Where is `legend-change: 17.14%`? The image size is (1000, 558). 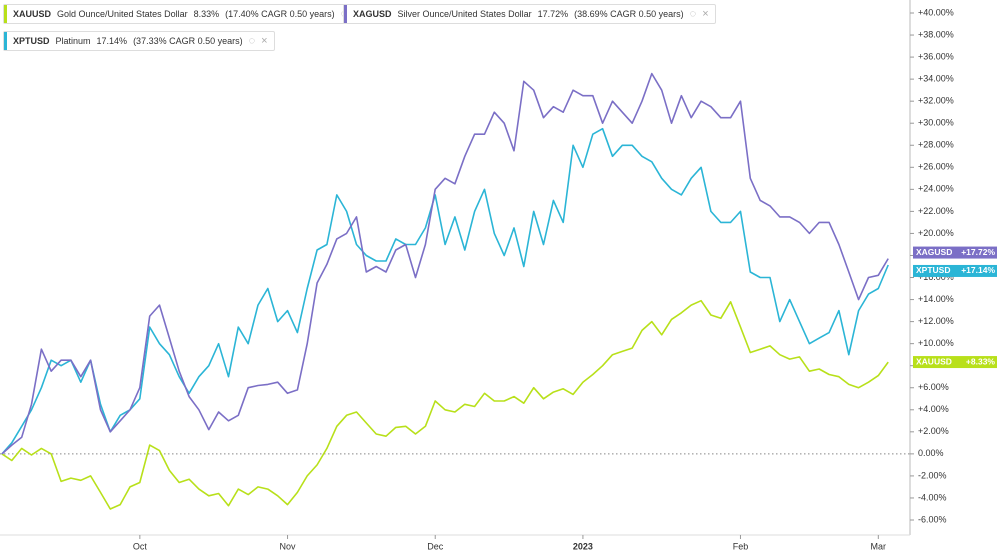 legend-change: 17.14% is located at coordinates (112, 41).